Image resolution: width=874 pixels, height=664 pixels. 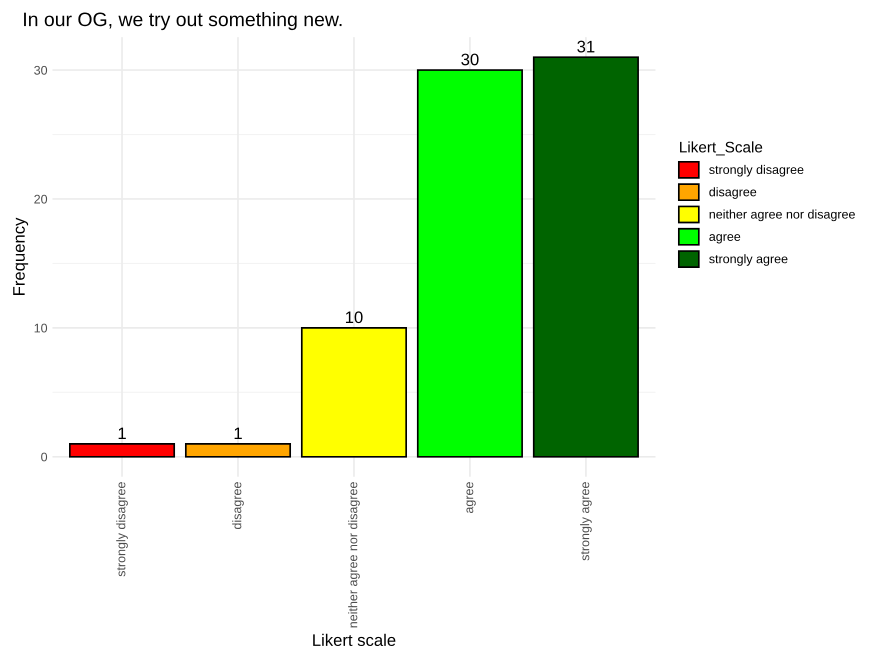 What do you see at coordinates (183, 21) in the screenshot?
I see `chart-title: In our OG, we try out something new.` at bounding box center [183, 21].